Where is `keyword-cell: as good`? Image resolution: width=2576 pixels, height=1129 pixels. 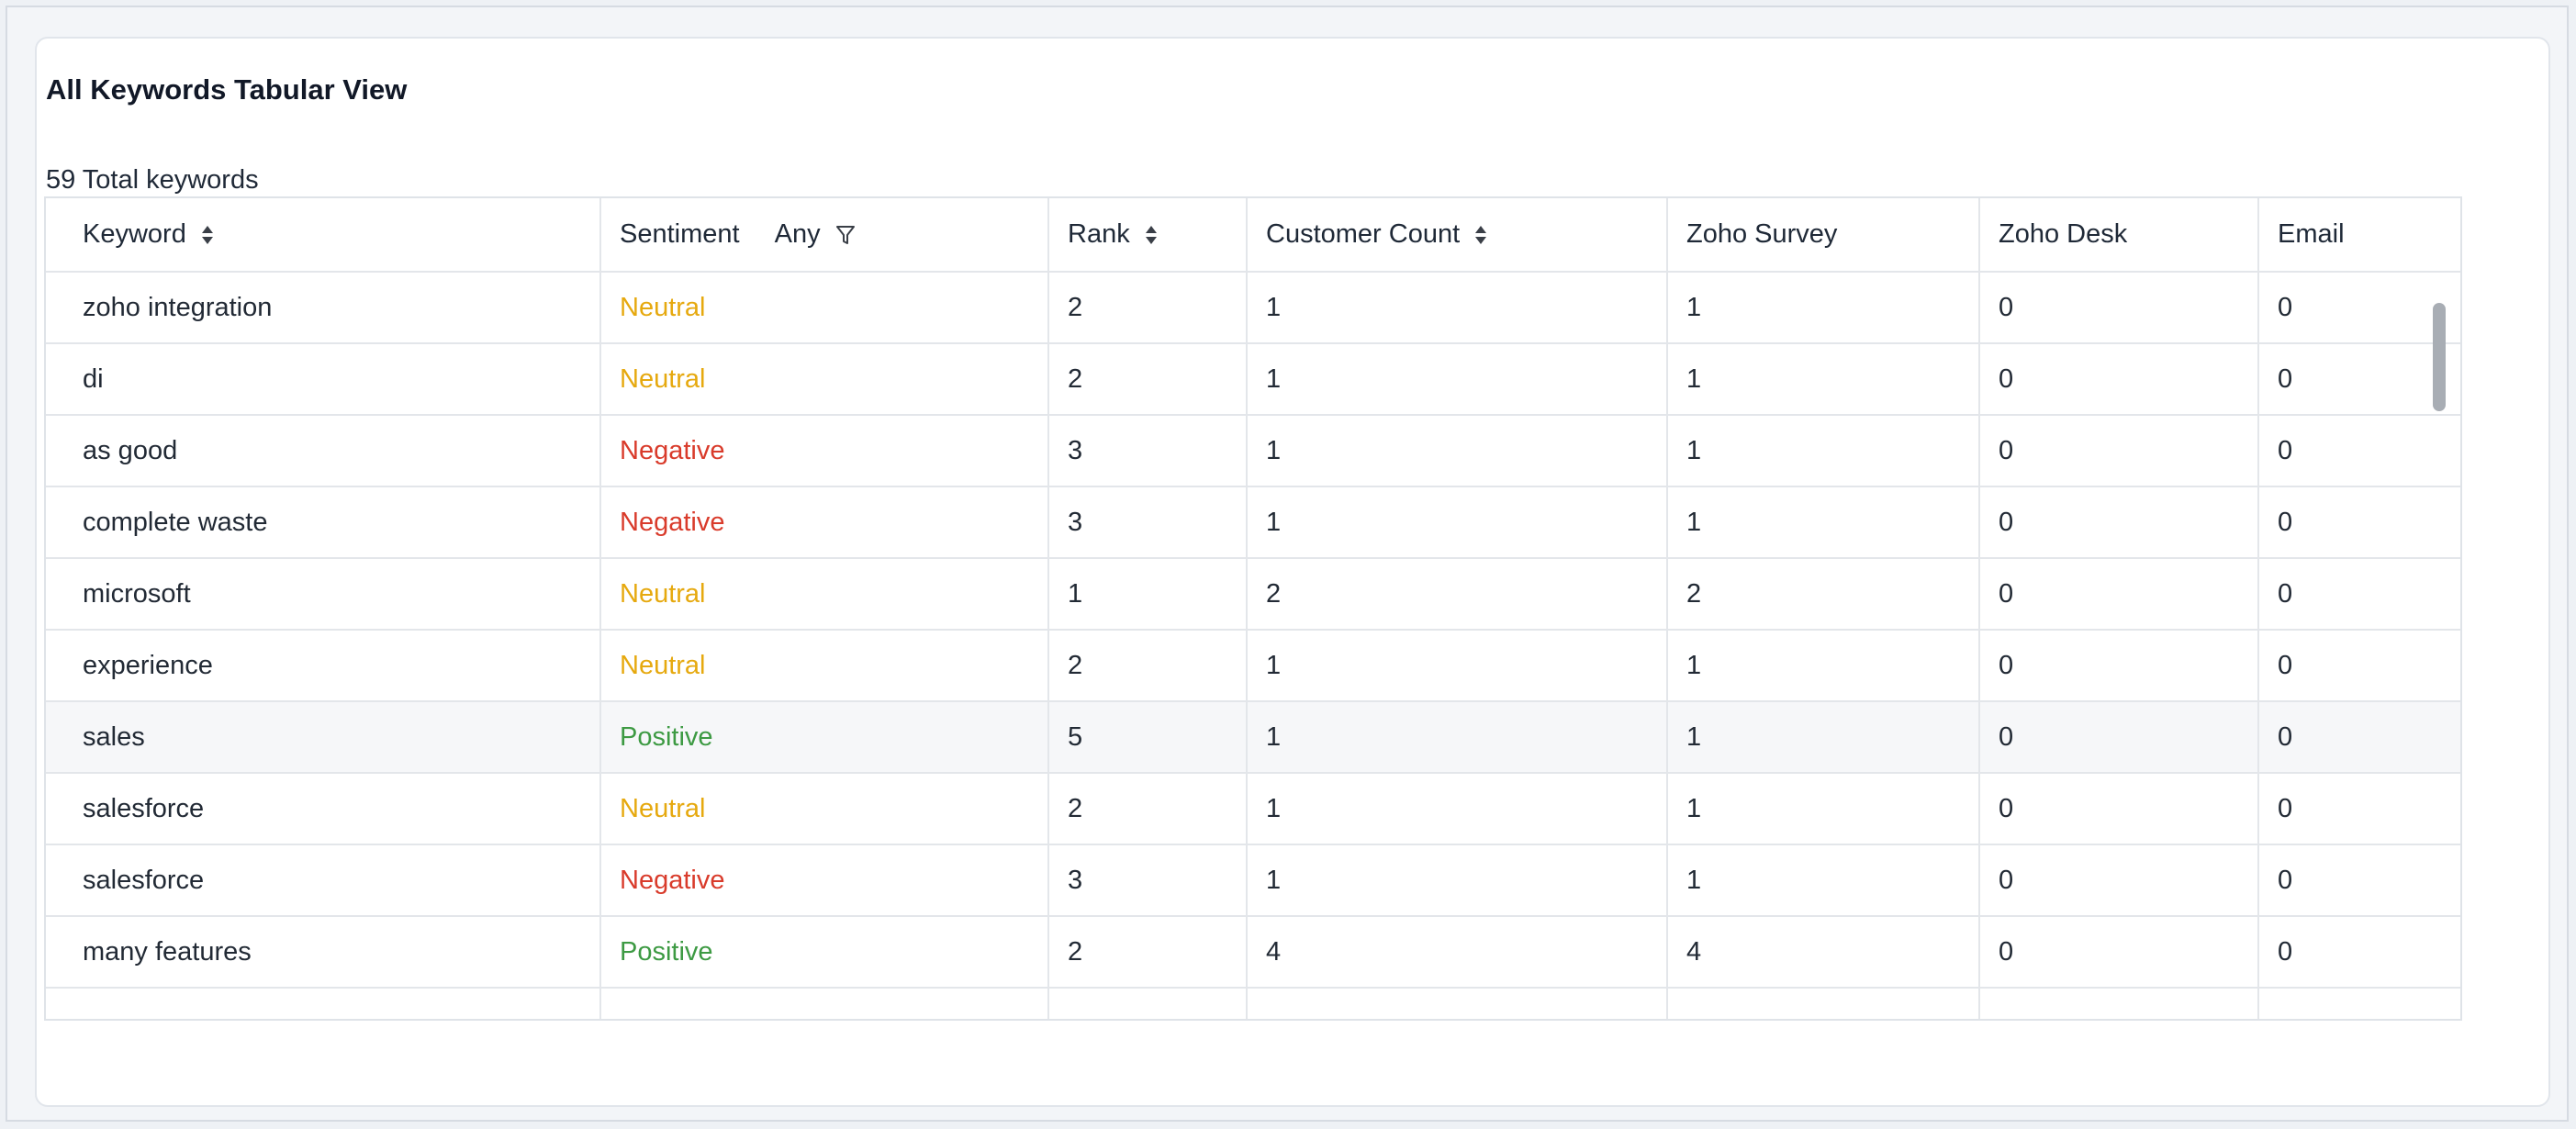 keyword-cell: as good is located at coordinates (323, 451).